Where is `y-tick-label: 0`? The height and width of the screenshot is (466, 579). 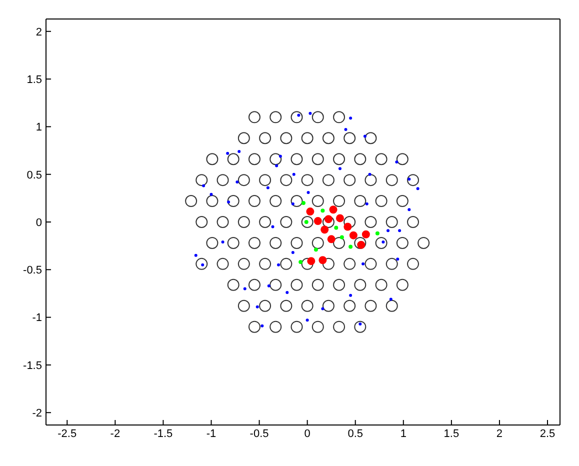 y-tick-label: 0 is located at coordinates (39, 222).